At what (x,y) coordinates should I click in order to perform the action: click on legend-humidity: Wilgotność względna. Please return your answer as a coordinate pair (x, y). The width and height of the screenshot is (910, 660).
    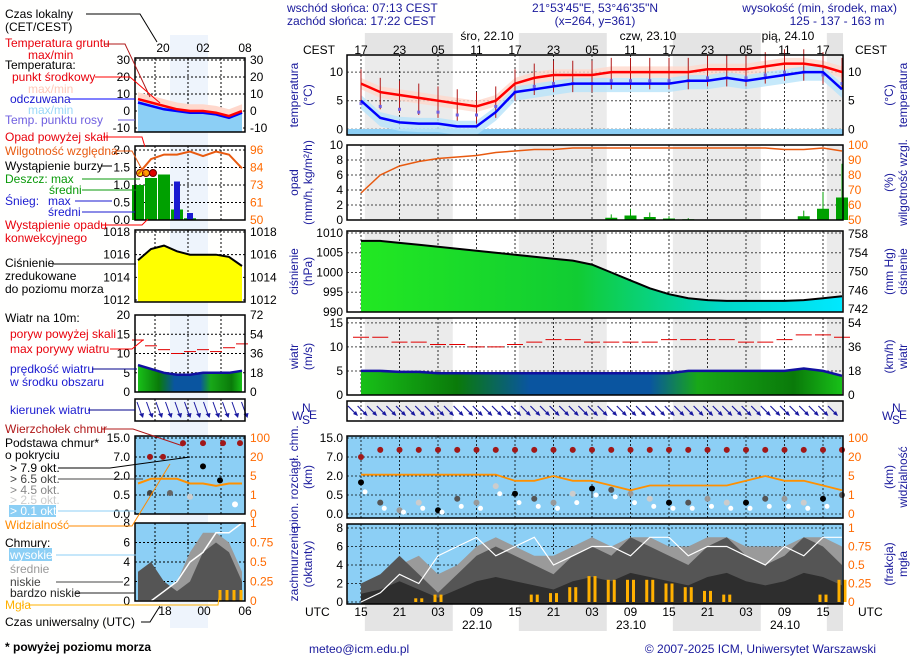
    Looking at the image, I should click on (61, 151).